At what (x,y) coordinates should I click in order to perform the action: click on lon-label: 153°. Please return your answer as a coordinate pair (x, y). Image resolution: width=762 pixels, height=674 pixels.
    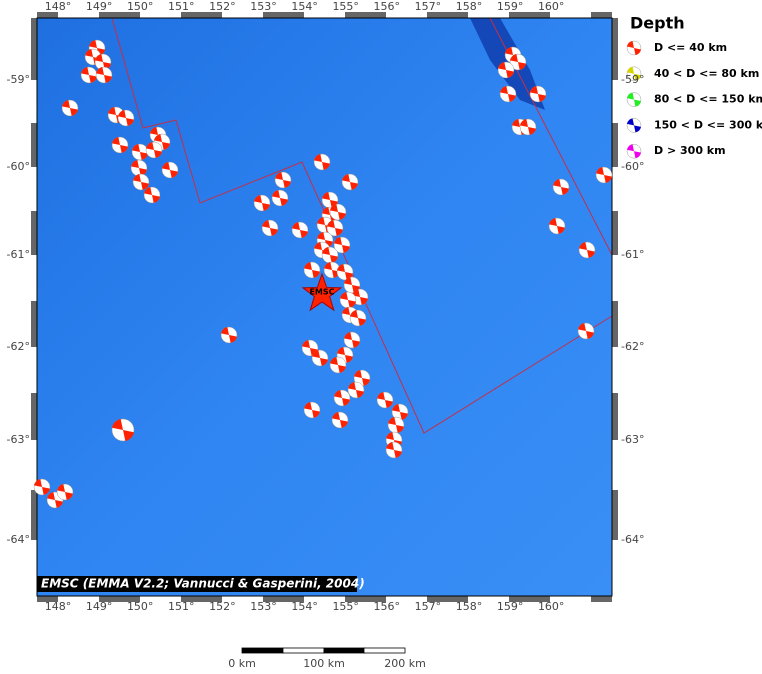
    Looking at the image, I should click on (263, 6).